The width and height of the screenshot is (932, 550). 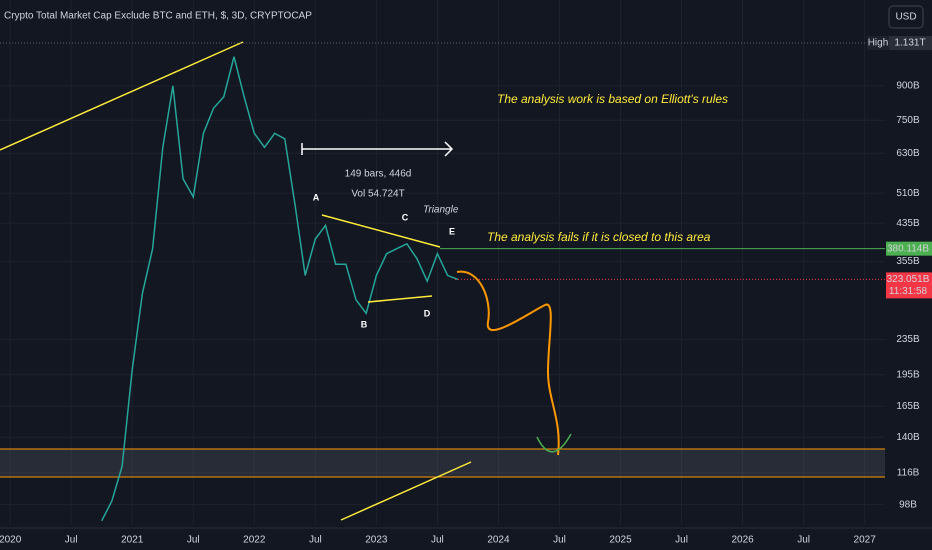 I want to click on currency: USD, so click(x=905, y=17).